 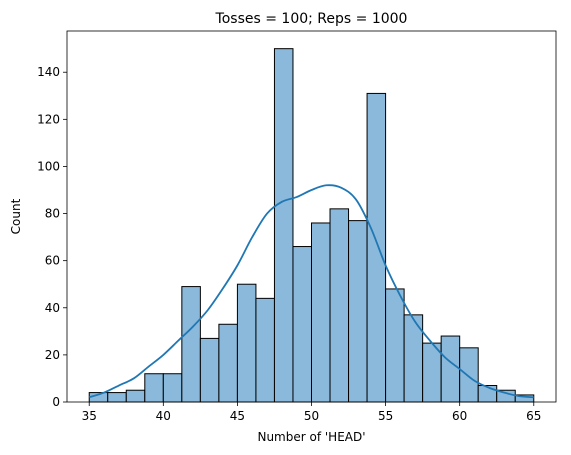 What do you see at coordinates (52, 214) in the screenshot?
I see `y-tick-label: 80` at bounding box center [52, 214].